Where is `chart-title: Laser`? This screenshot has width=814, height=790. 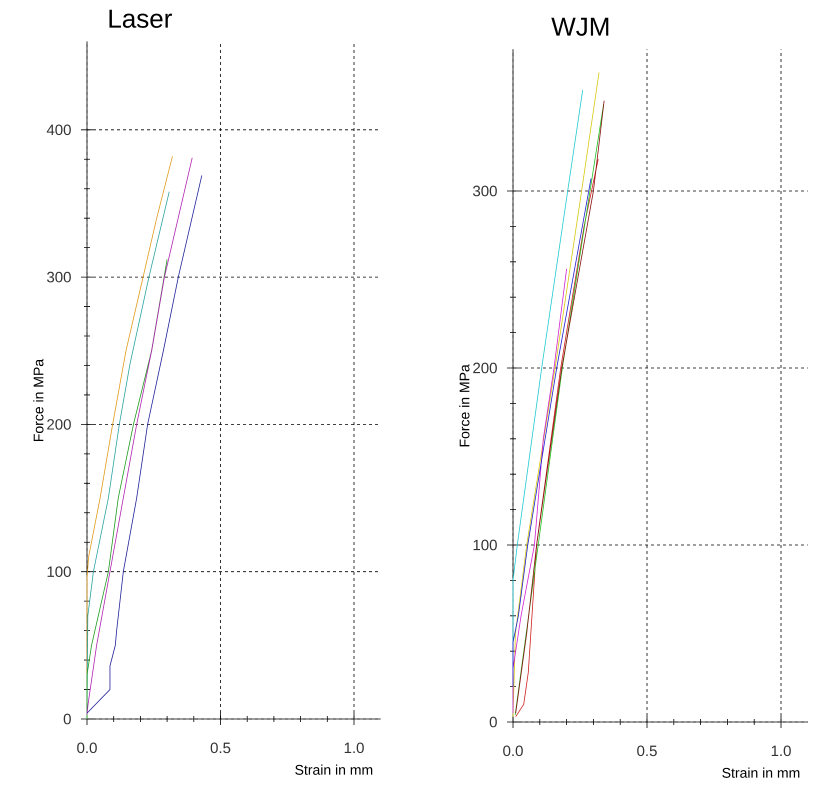 chart-title: Laser is located at coordinates (140, 19).